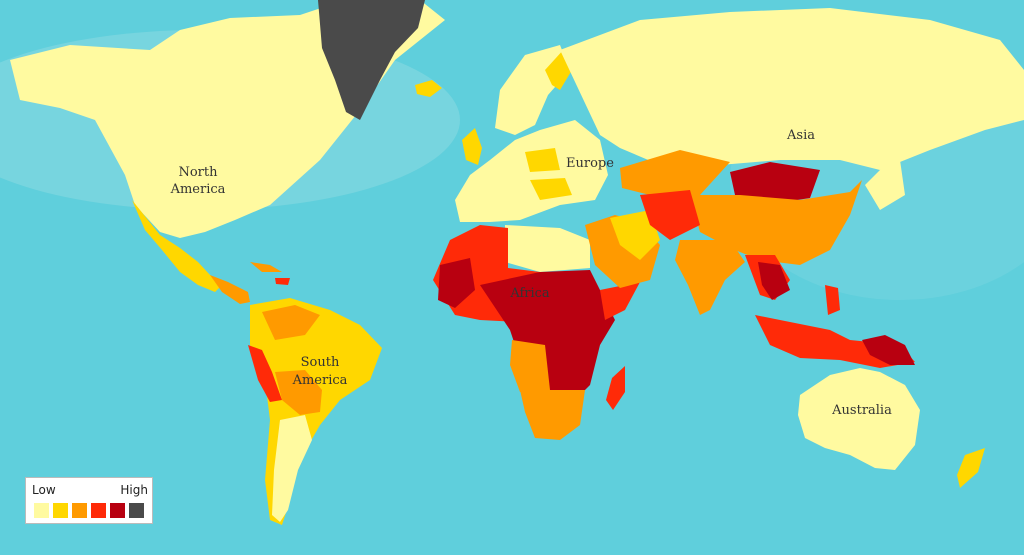 This screenshot has width=1024, height=555. What do you see at coordinates (266, 267) in the screenshot?
I see `caribbean-island` at bounding box center [266, 267].